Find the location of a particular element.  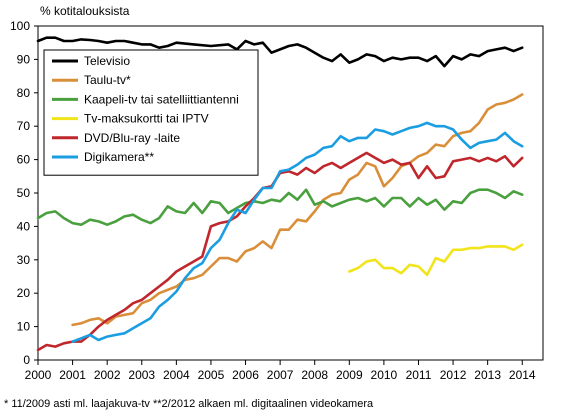

x-tick-label: 2008 is located at coordinates (314, 375).